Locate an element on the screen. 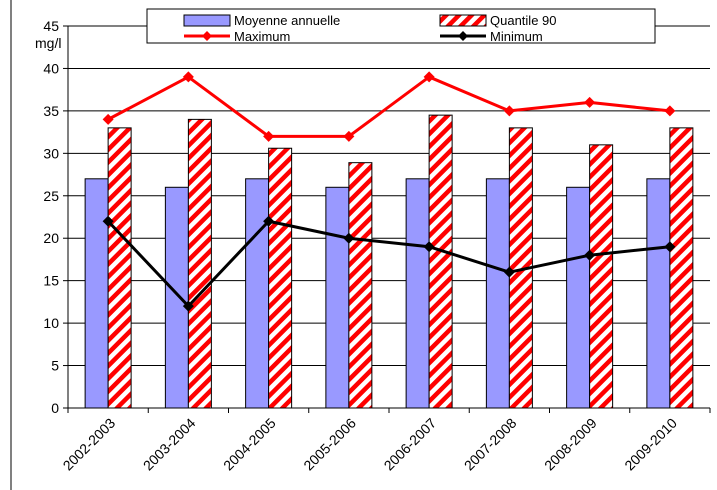  y-axis-label: mg/l is located at coordinates (48, 43).